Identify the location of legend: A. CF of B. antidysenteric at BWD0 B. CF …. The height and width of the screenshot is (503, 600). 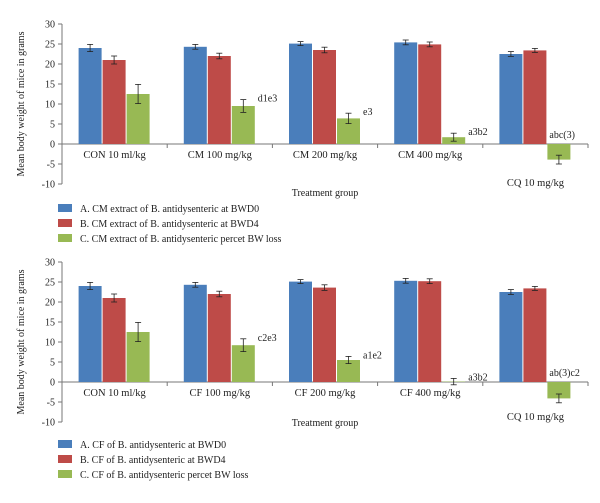
(153, 460).